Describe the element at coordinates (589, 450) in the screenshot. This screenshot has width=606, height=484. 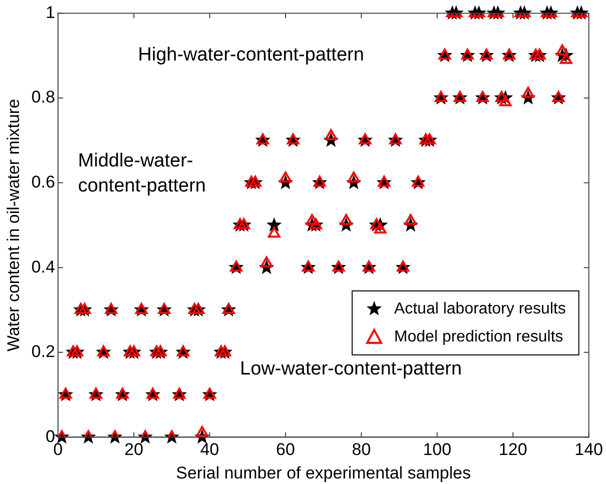
I see `x-tick-label: 140` at that location.